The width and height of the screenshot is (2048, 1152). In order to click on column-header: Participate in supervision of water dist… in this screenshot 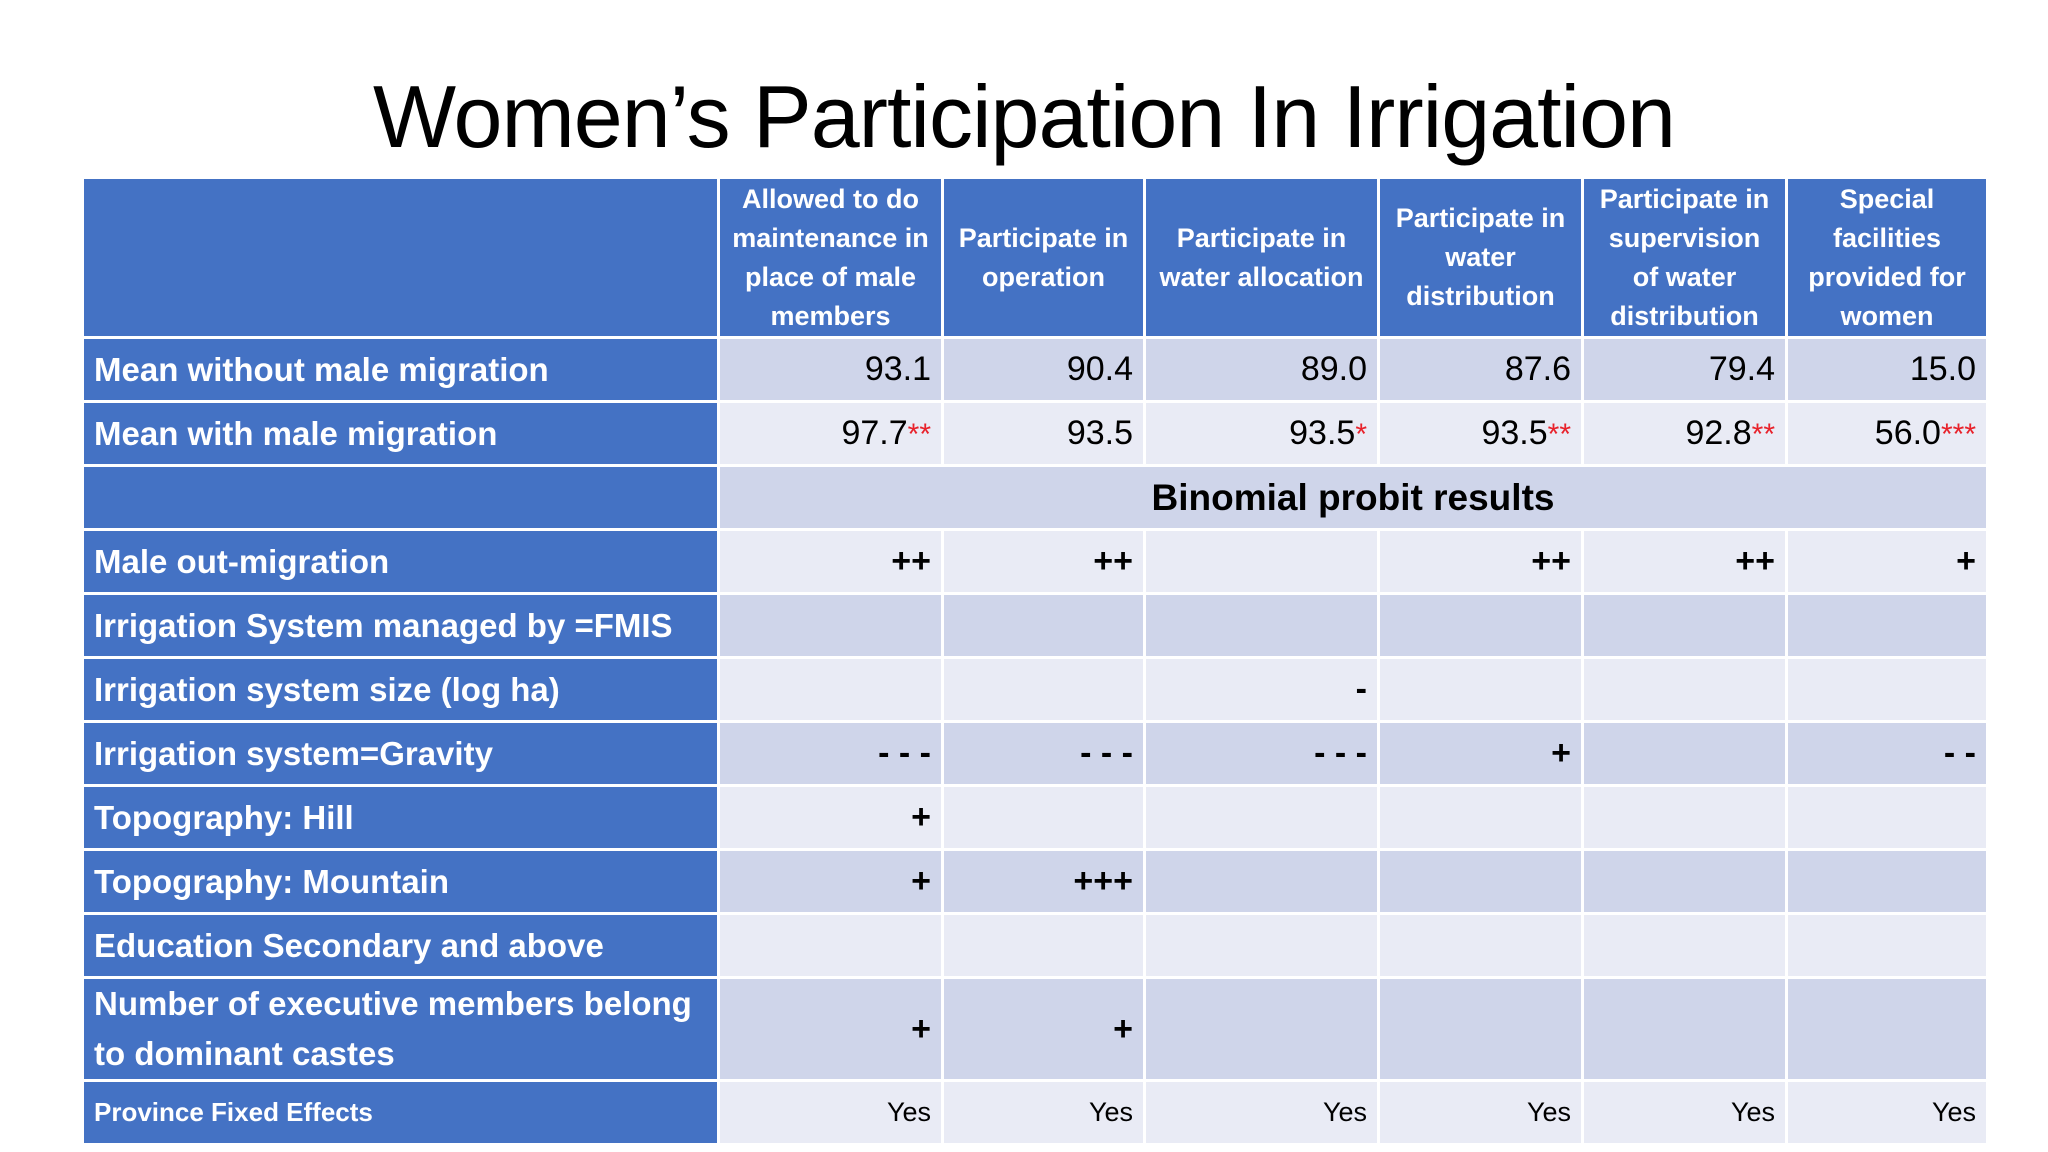, I will do `click(1684, 257)`.